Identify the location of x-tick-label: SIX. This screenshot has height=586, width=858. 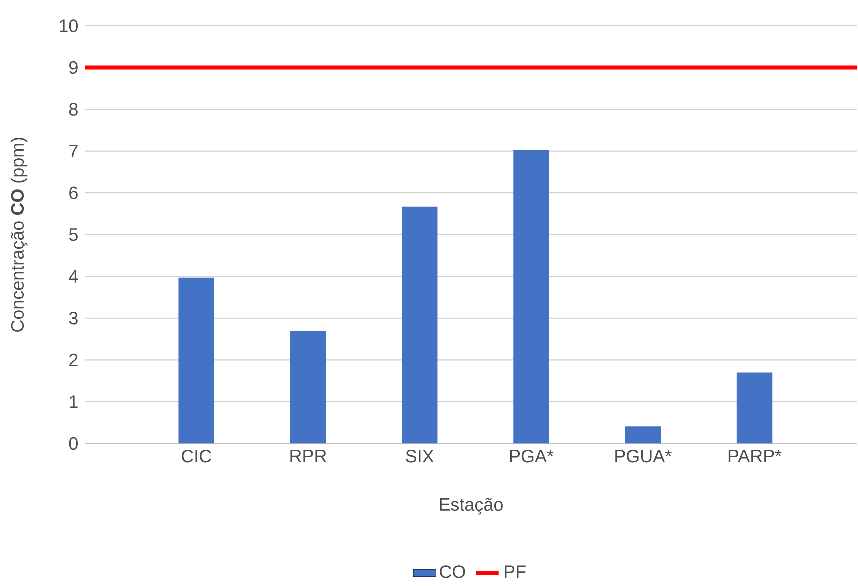
(420, 456).